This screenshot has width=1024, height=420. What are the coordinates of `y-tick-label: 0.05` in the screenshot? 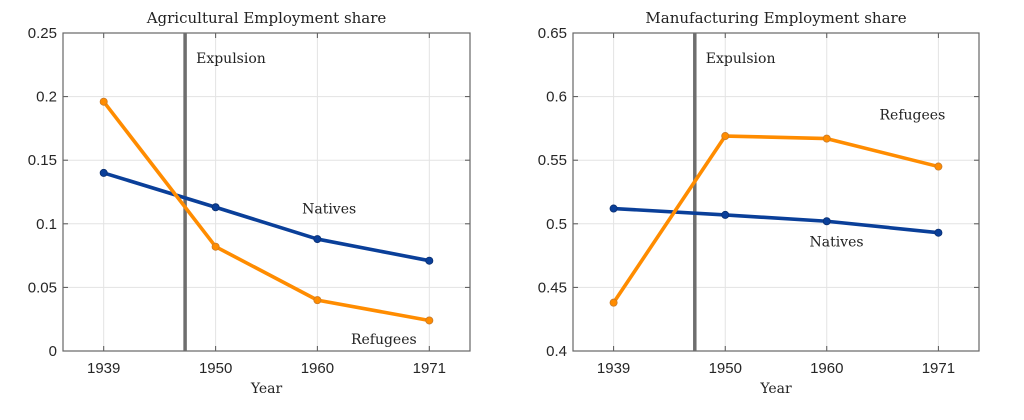 It's located at (42, 287).